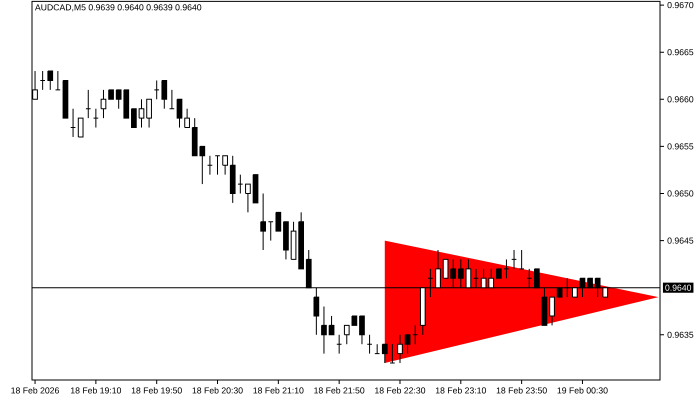 The image size is (700, 400). Describe the element at coordinates (583, 390) in the screenshot. I see `x-tick-label: 19 Feb 00:30` at that location.